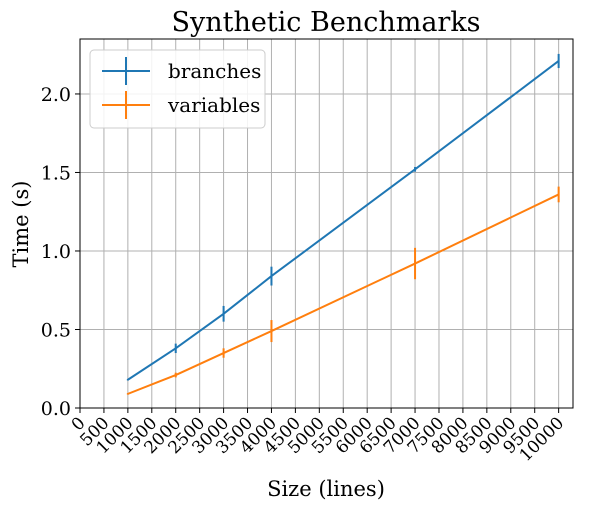 The width and height of the screenshot is (590, 512). What do you see at coordinates (56, 173) in the screenshot?
I see `y-tick-label: 1.5` at bounding box center [56, 173].